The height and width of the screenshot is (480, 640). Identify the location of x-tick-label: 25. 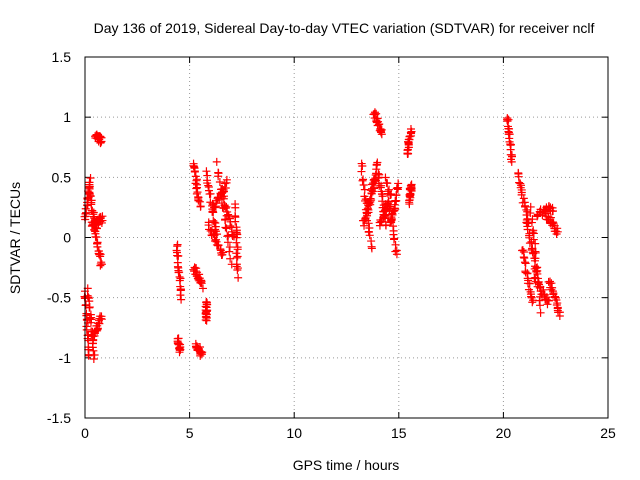
(608, 433).